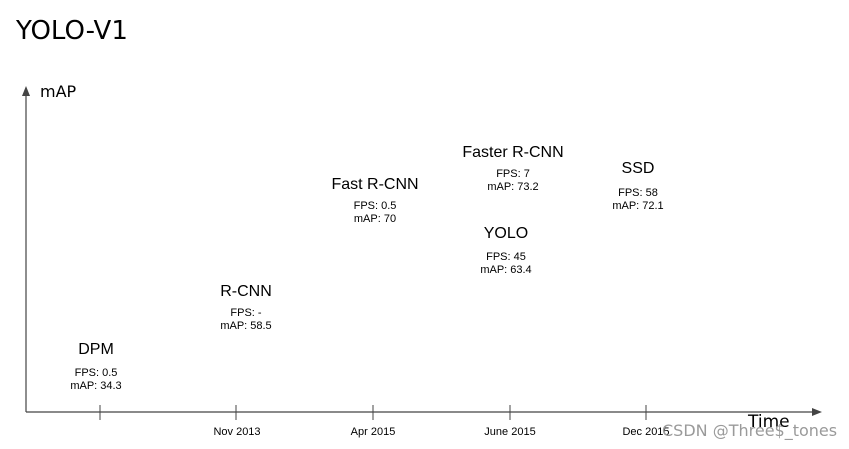  I want to click on model-name: SSD, so click(638, 168).